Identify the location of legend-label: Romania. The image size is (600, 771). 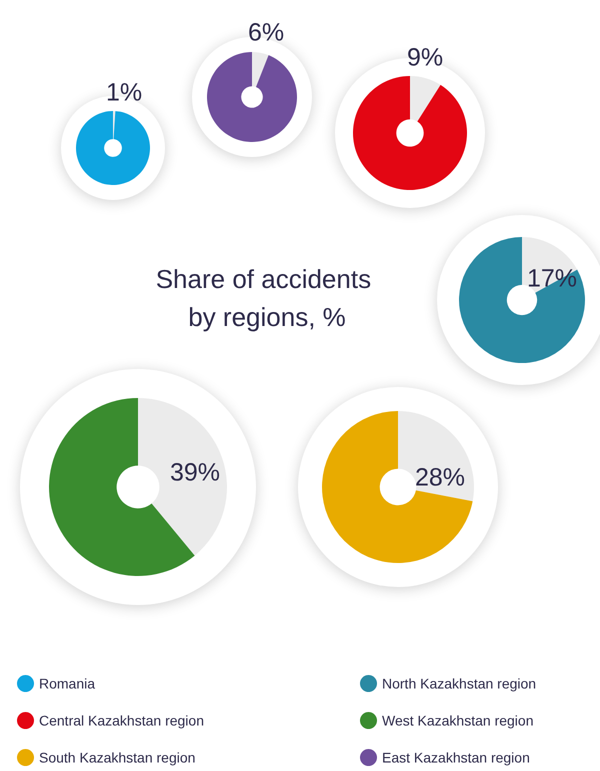
(67, 684).